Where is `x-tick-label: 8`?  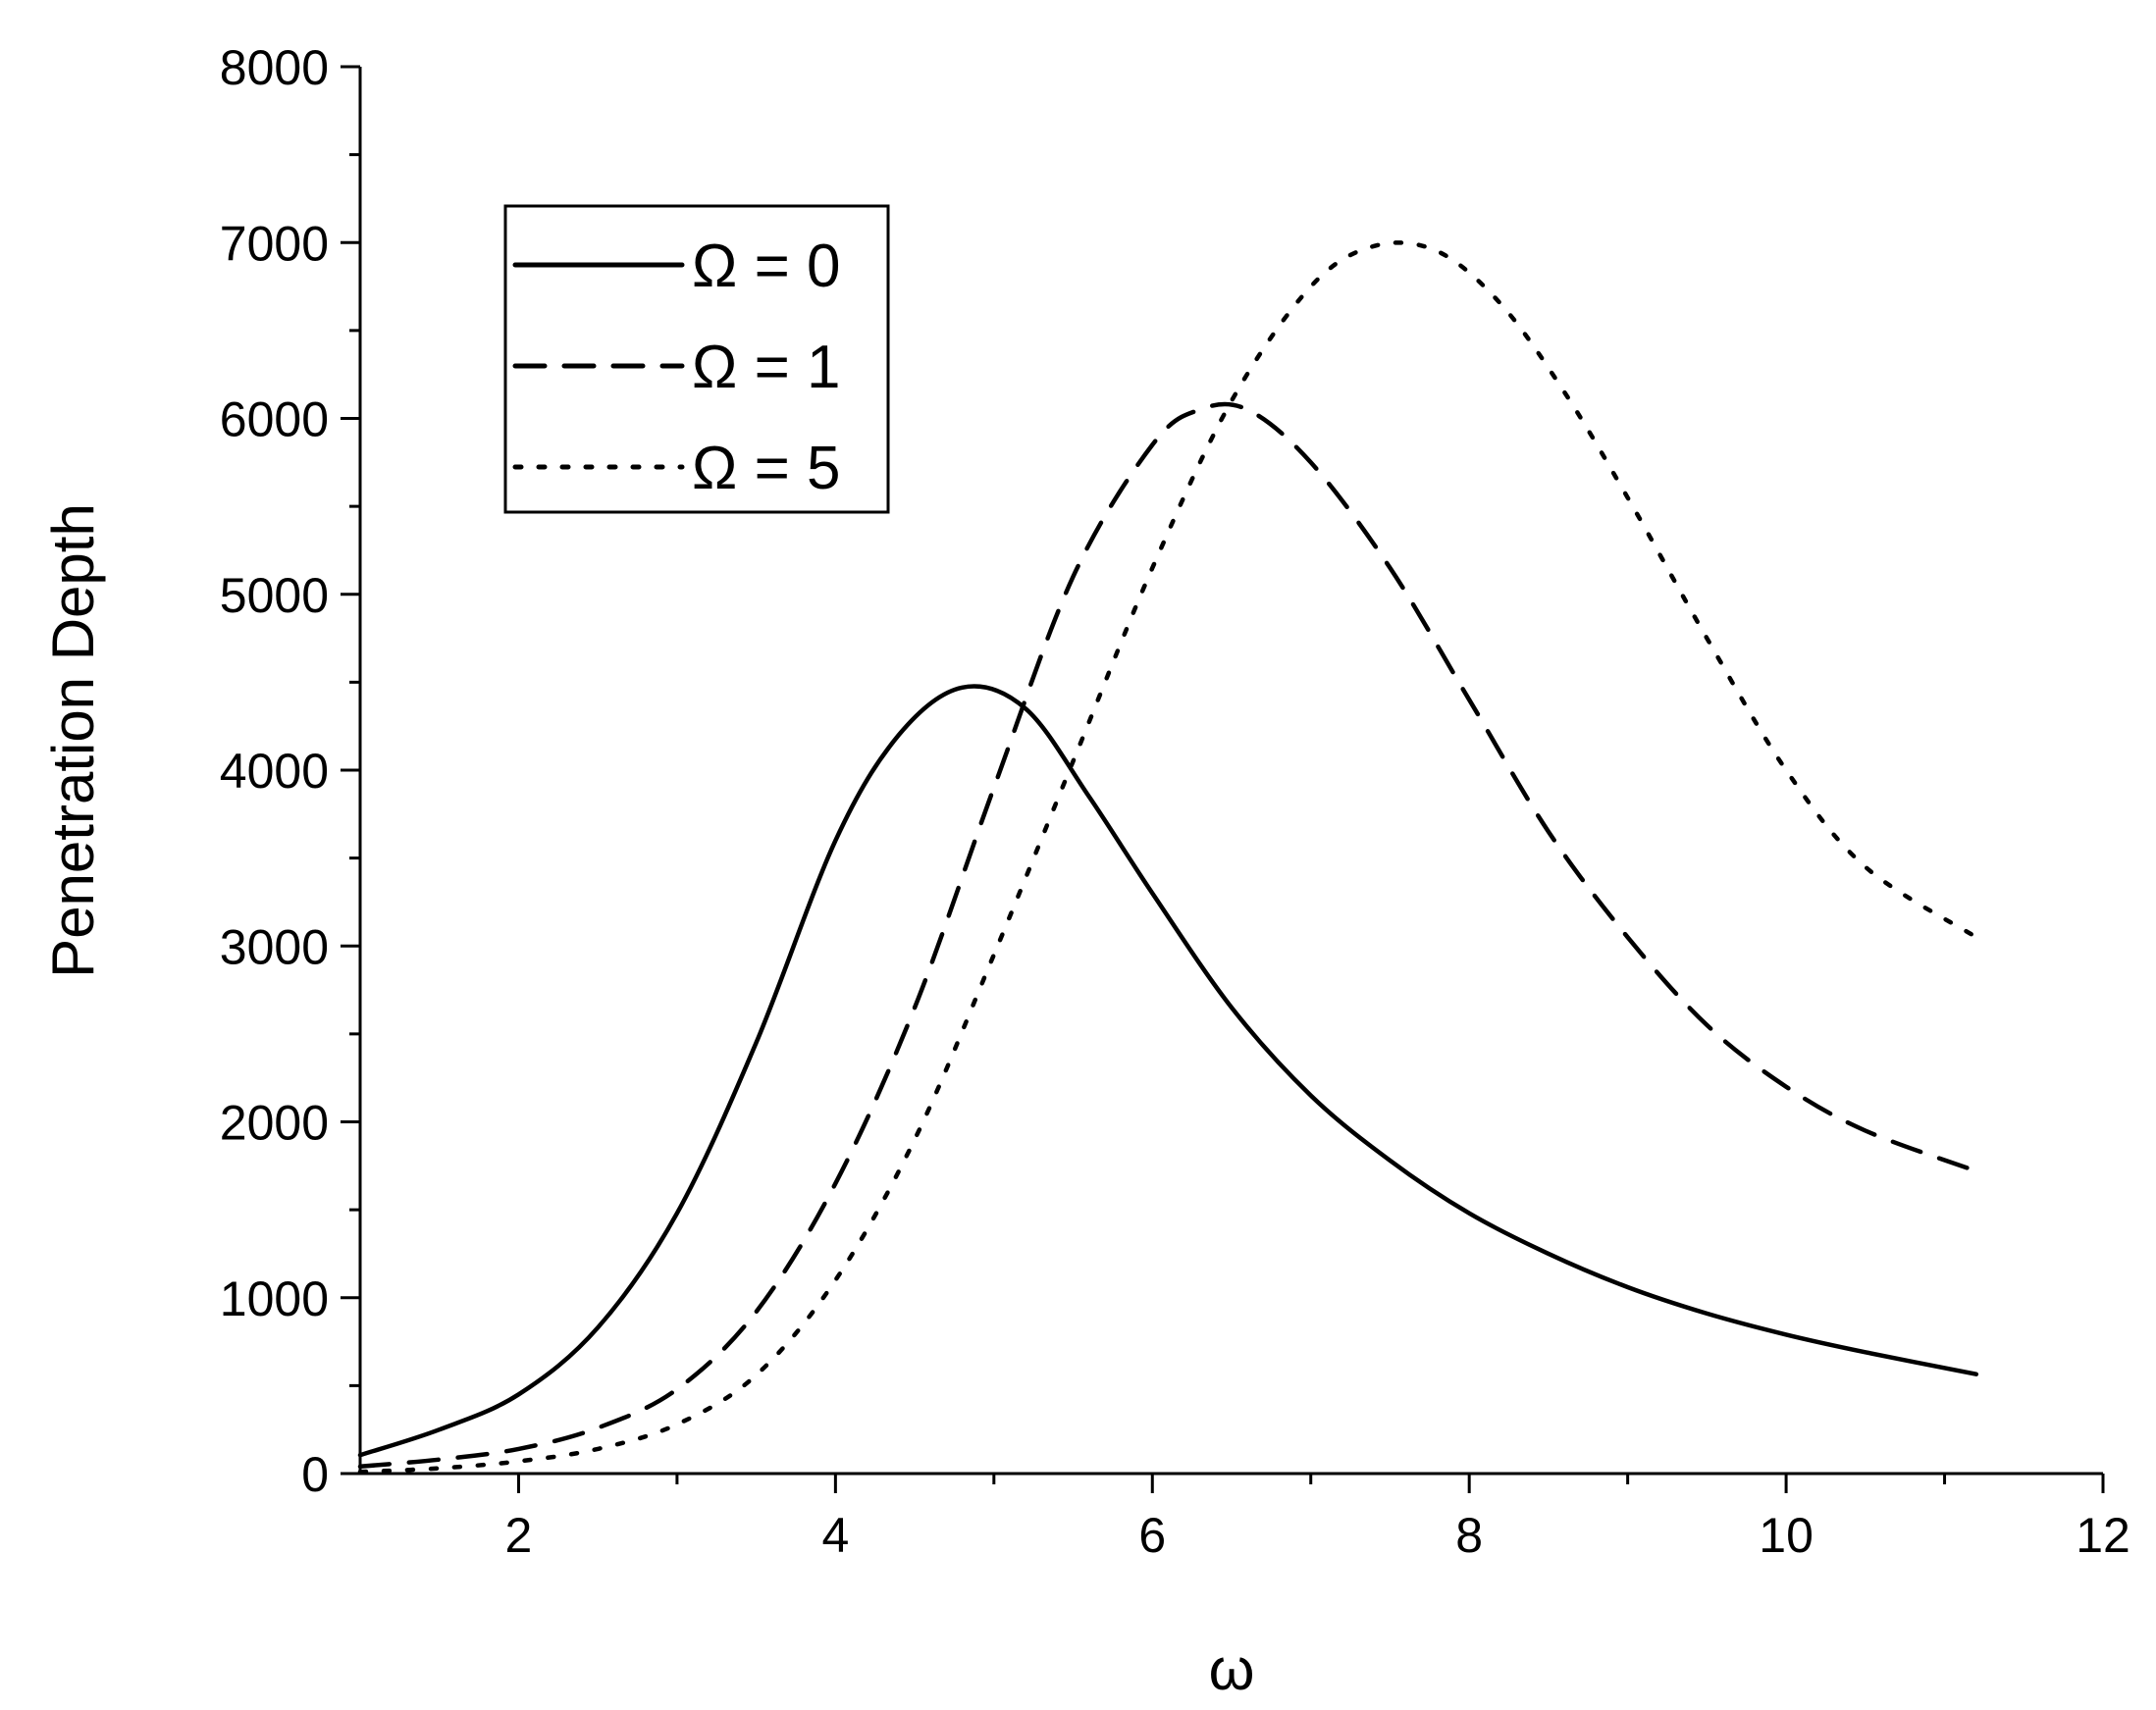 x-tick-label: 8 is located at coordinates (1469, 1535).